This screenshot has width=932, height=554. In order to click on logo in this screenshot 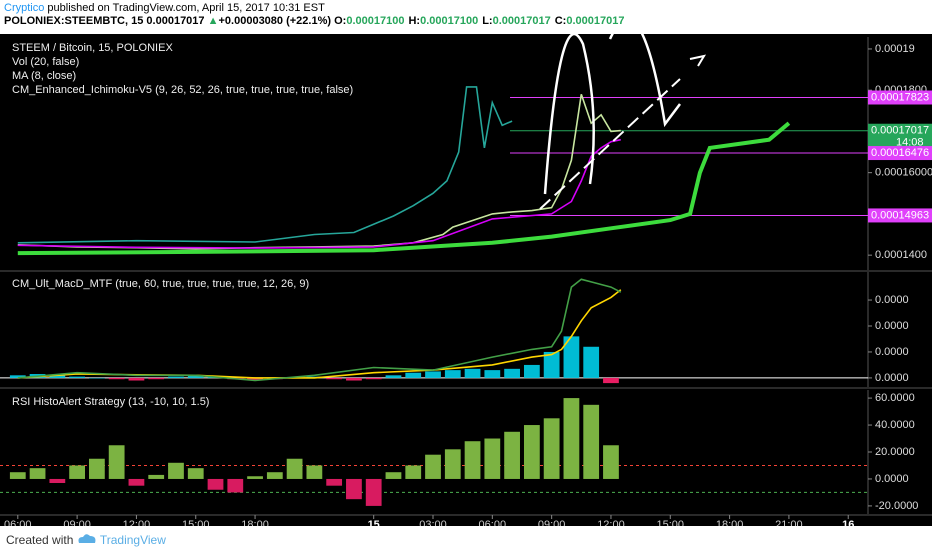, I will do `click(87, 538)`.